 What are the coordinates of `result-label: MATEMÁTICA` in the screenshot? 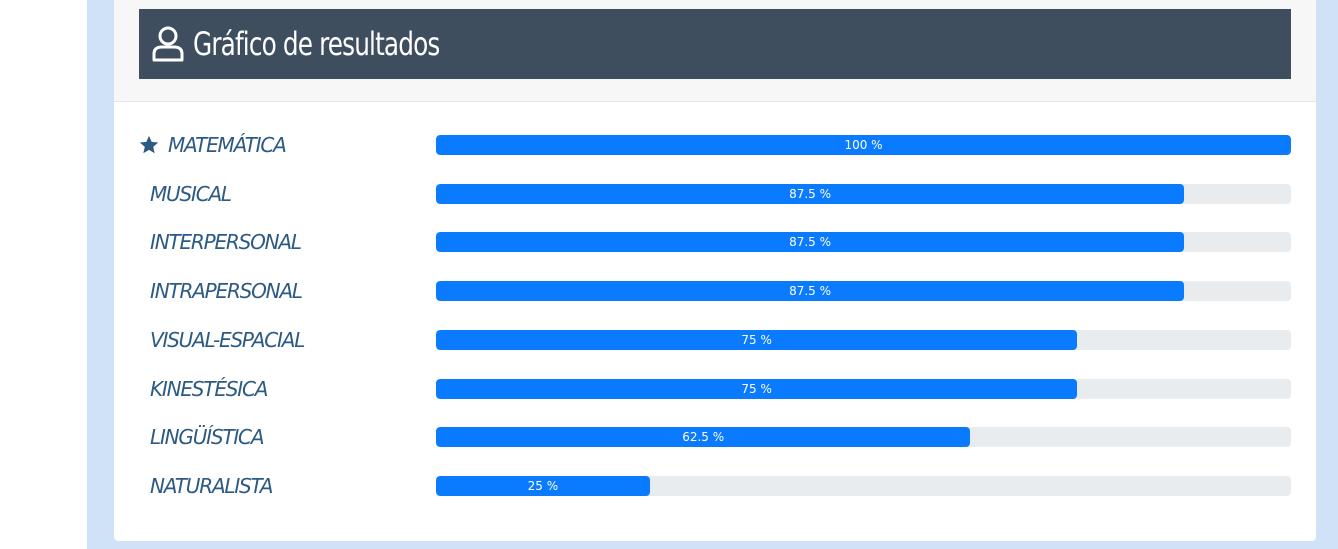 It's located at (227, 145).